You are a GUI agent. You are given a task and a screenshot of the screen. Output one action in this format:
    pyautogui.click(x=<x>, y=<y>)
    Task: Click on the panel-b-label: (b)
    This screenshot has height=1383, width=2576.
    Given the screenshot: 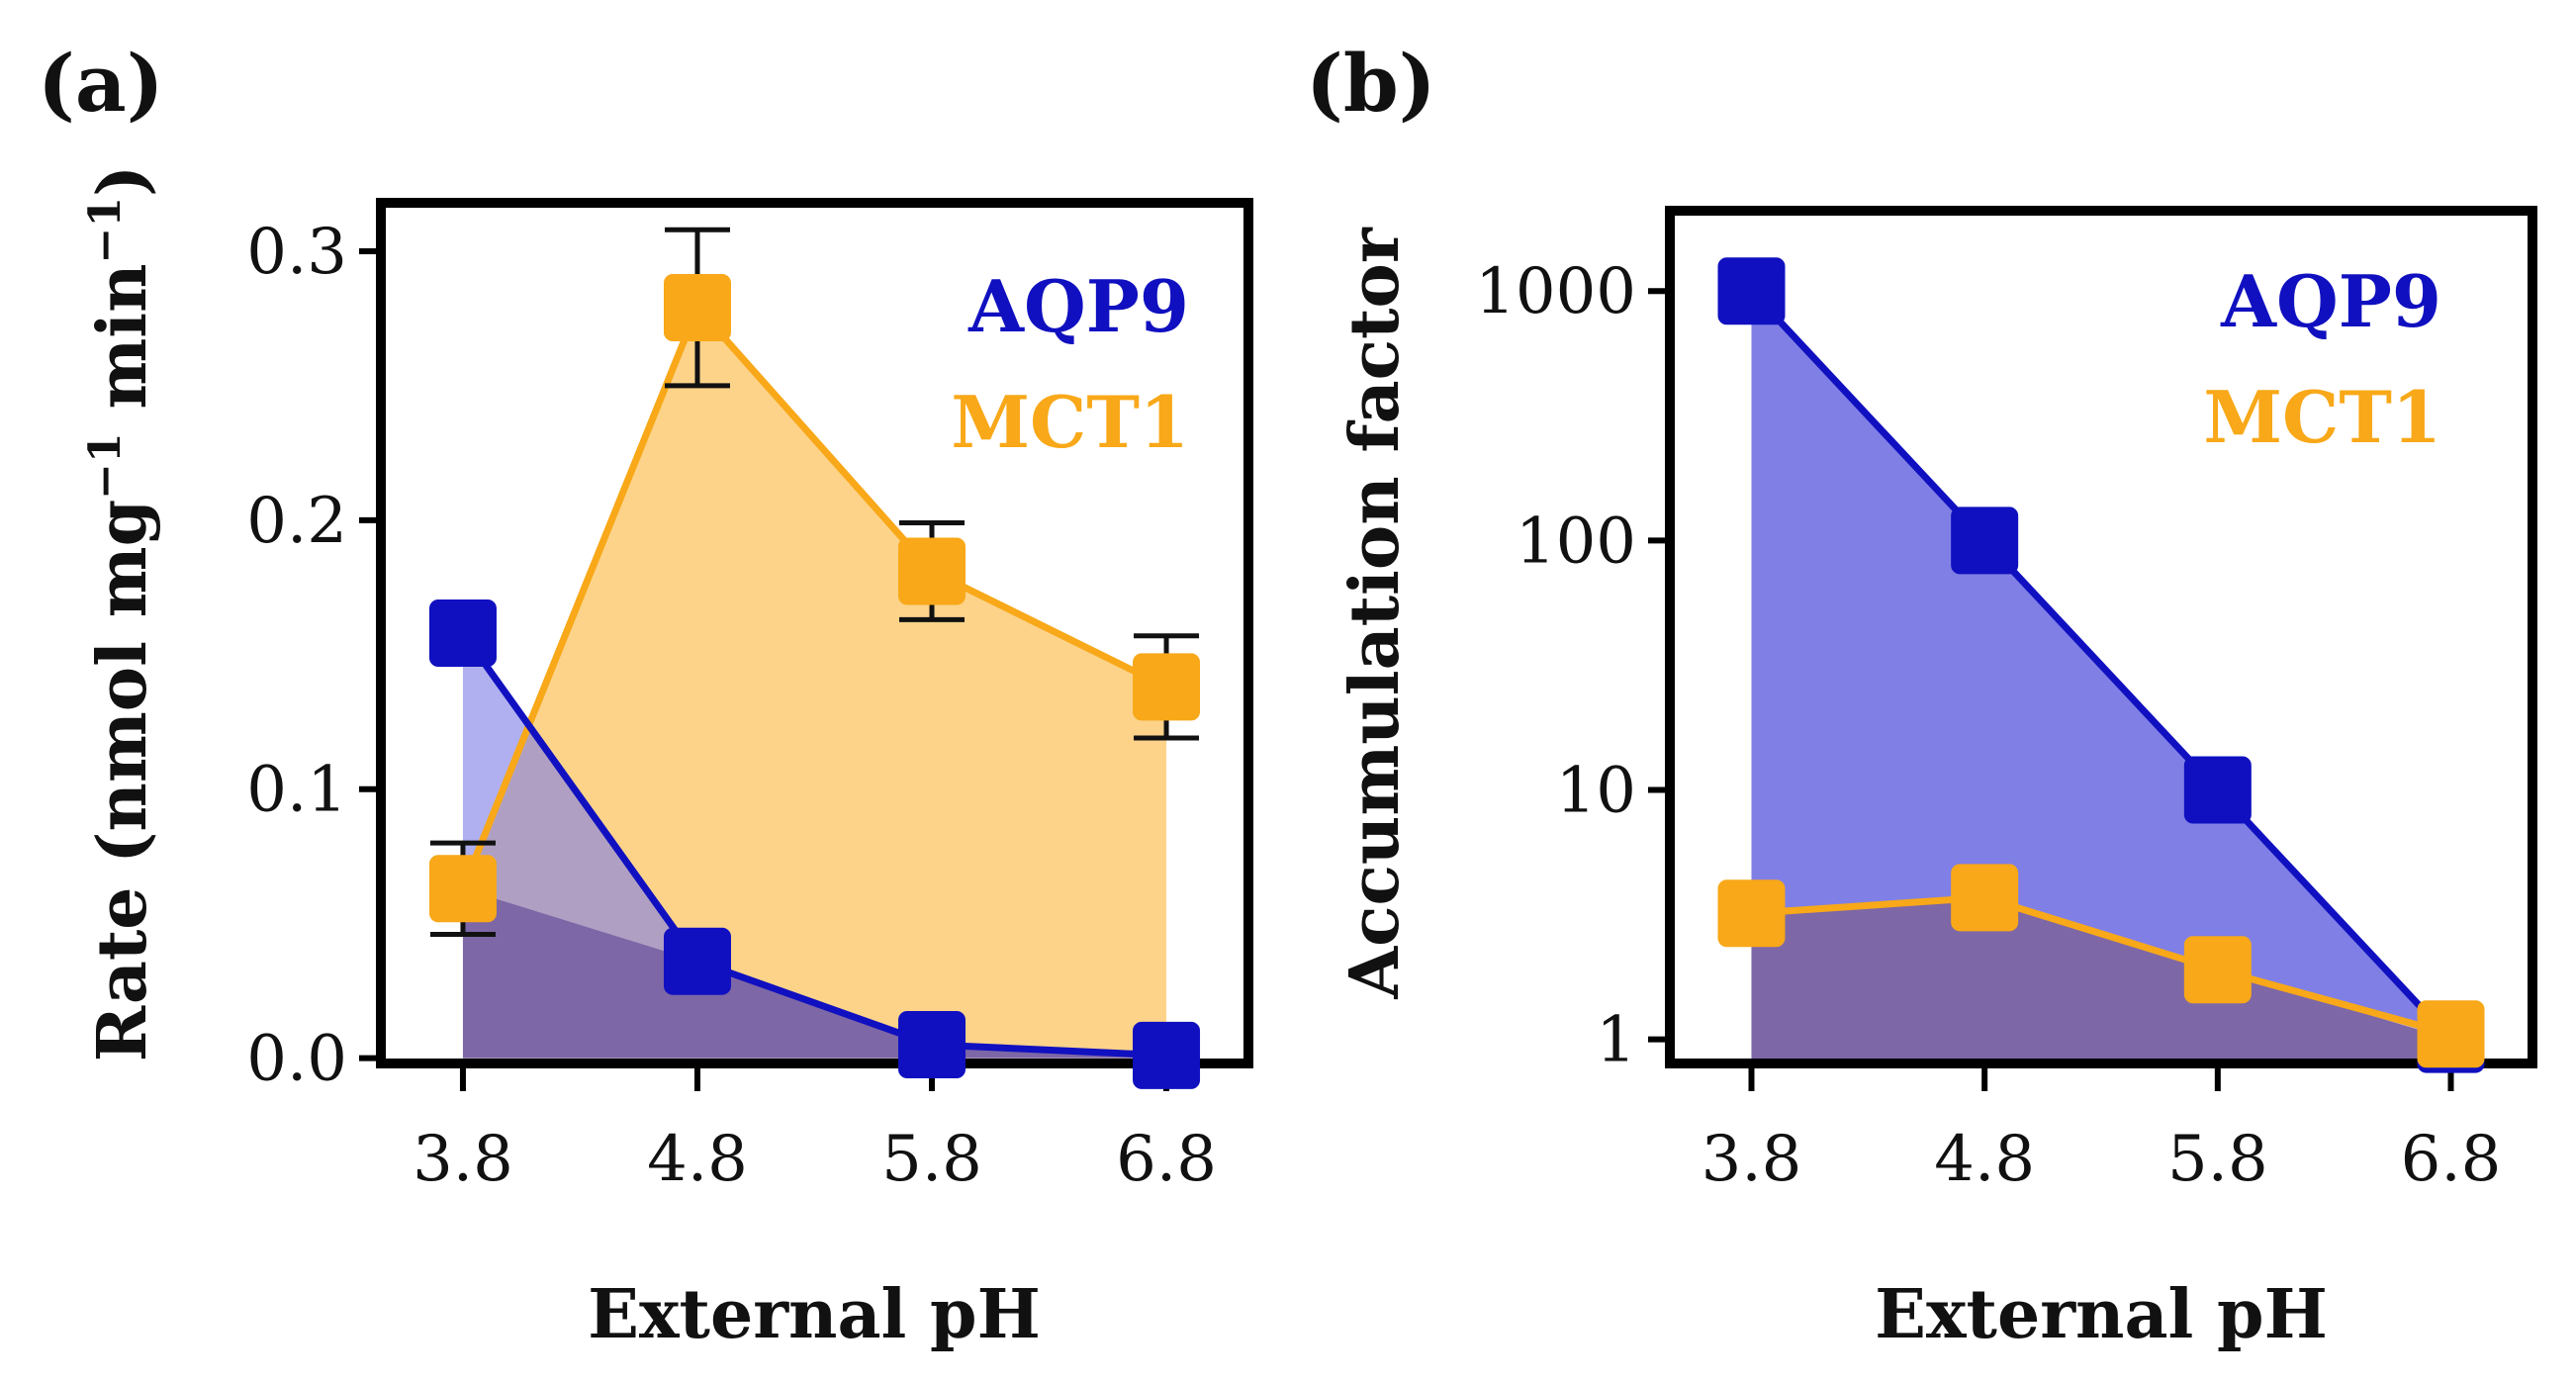 What is the action you would take?
    pyautogui.click(x=1371, y=83)
    